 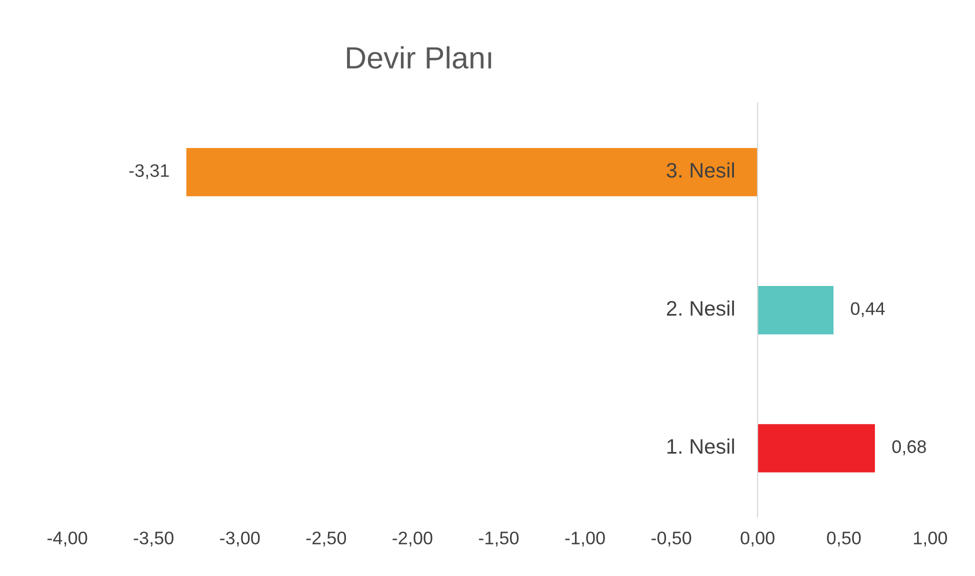 What do you see at coordinates (700, 308) in the screenshot?
I see `y-tick-label: 2. Nesil` at bounding box center [700, 308].